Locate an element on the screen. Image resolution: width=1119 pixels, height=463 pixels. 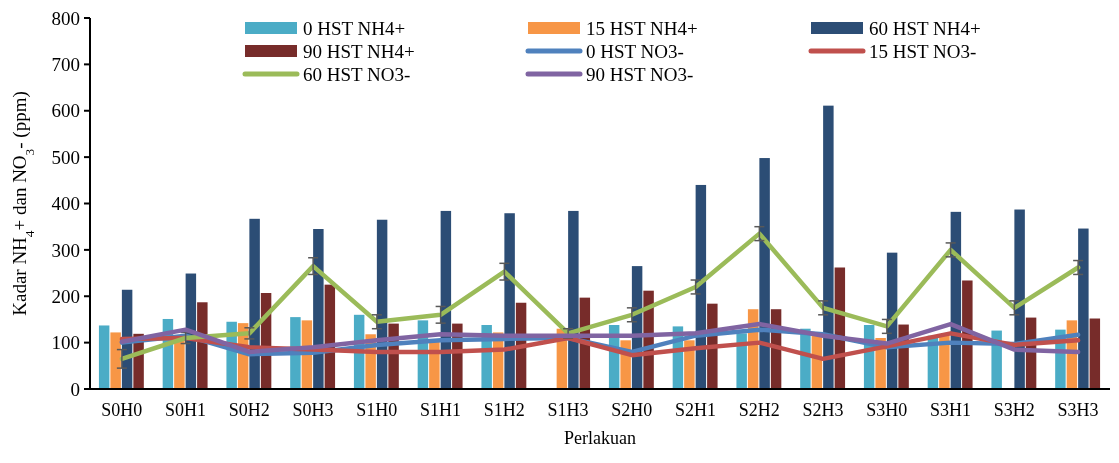
y-tick-label: 500 is located at coordinates (65, 157).